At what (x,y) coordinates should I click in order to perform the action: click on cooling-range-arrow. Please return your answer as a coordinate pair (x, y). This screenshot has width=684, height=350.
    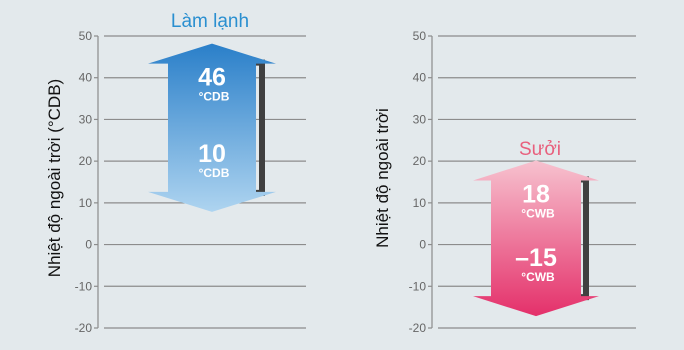
    Looking at the image, I should click on (212, 127).